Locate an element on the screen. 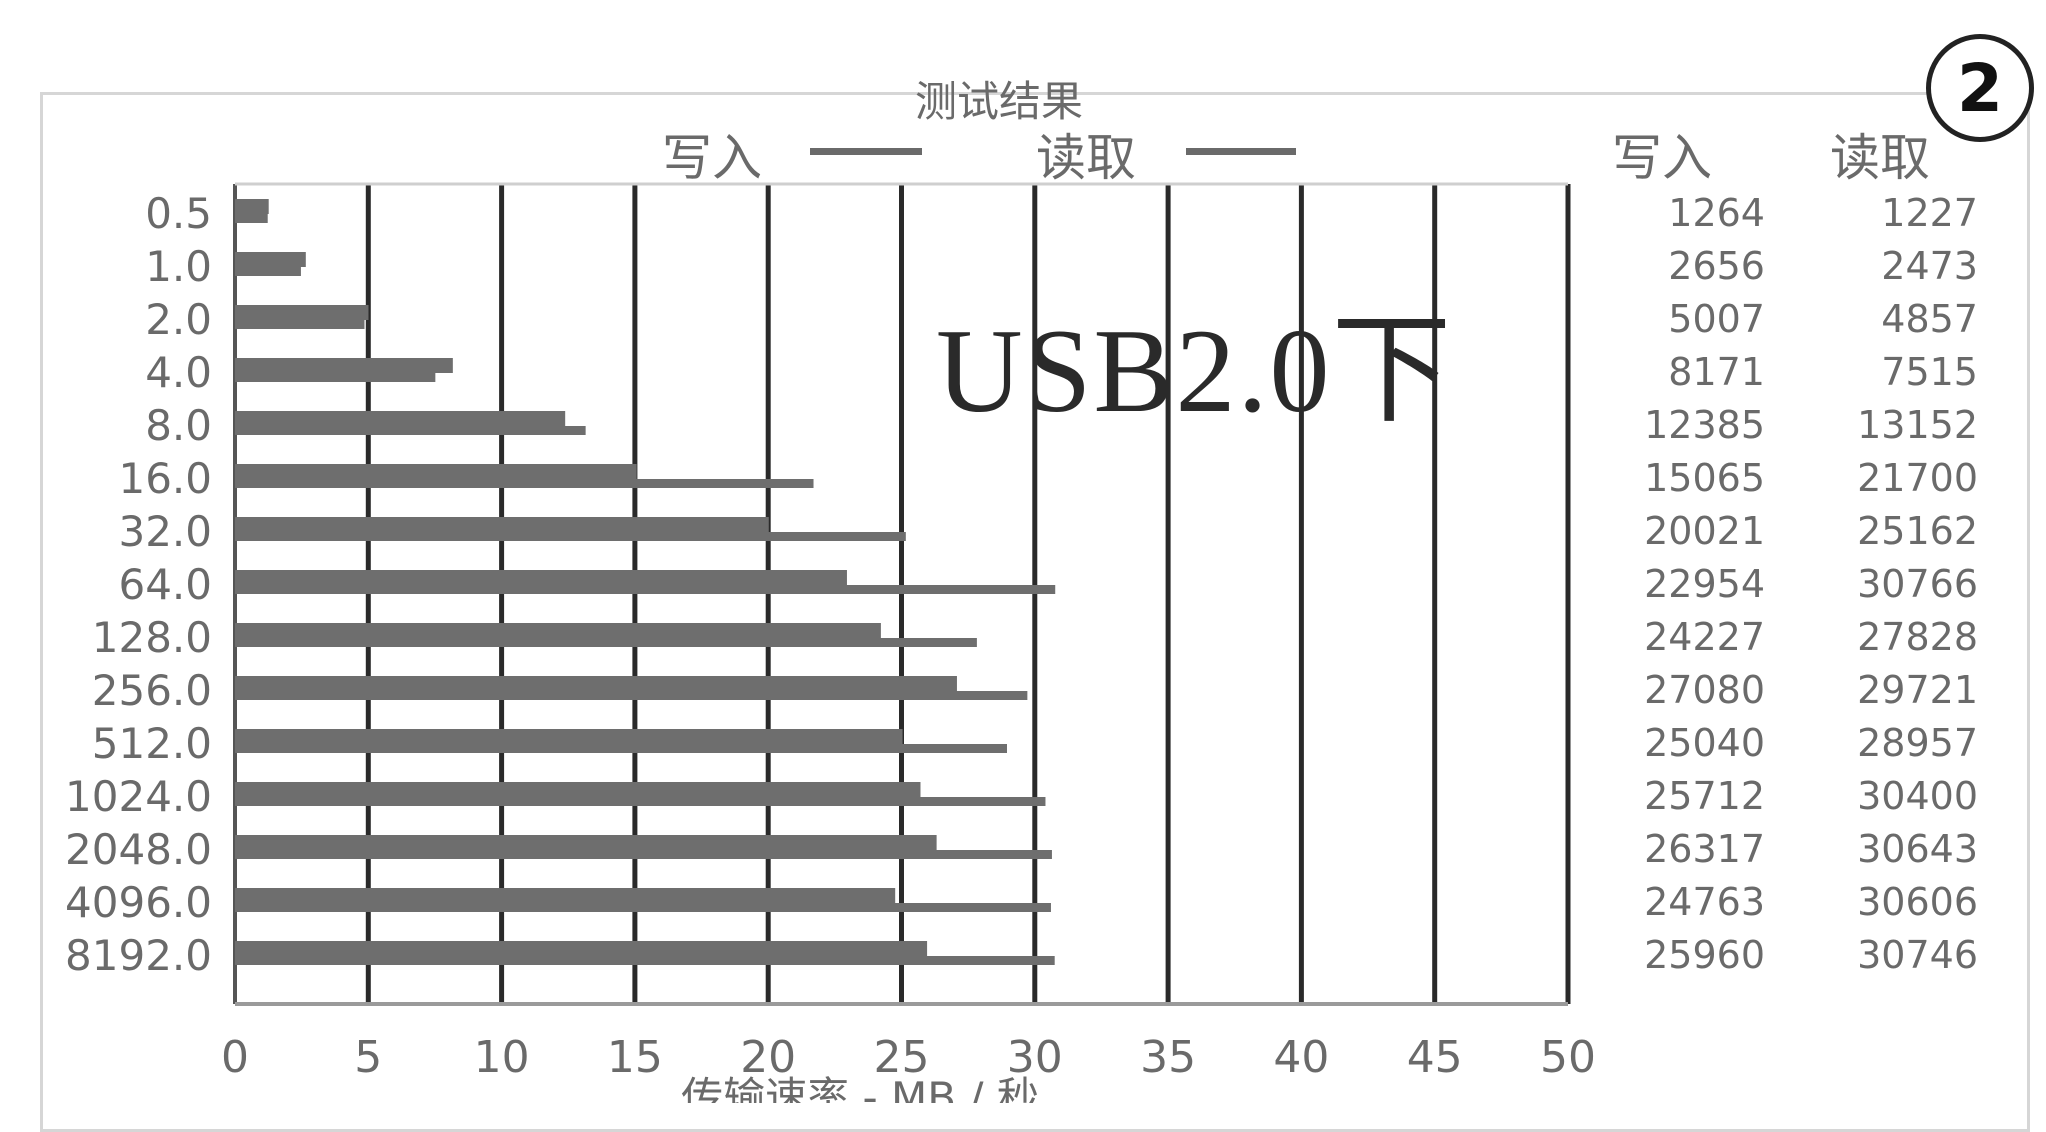 The width and height of the screenshot is (2046, 1132). table-read-value: 4857 is located at coordinates (1929, 319).